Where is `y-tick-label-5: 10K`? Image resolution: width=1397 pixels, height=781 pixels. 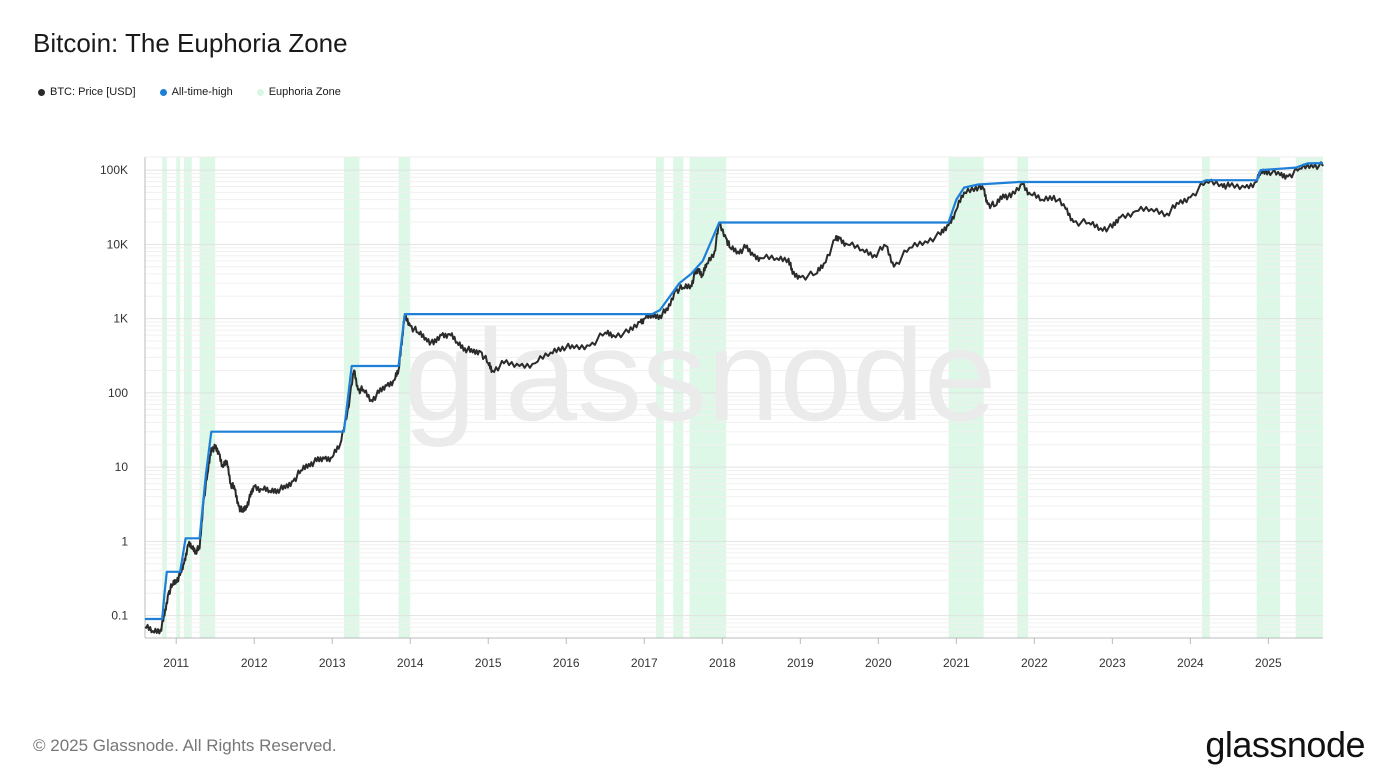 y-tick-label-5: 10K is located at coordinates (117, 244).